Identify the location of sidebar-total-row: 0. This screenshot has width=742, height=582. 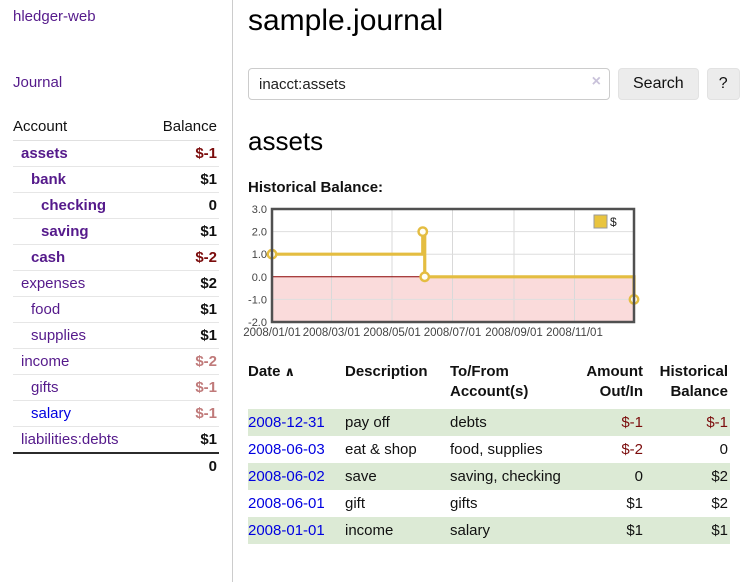
(116, 465).